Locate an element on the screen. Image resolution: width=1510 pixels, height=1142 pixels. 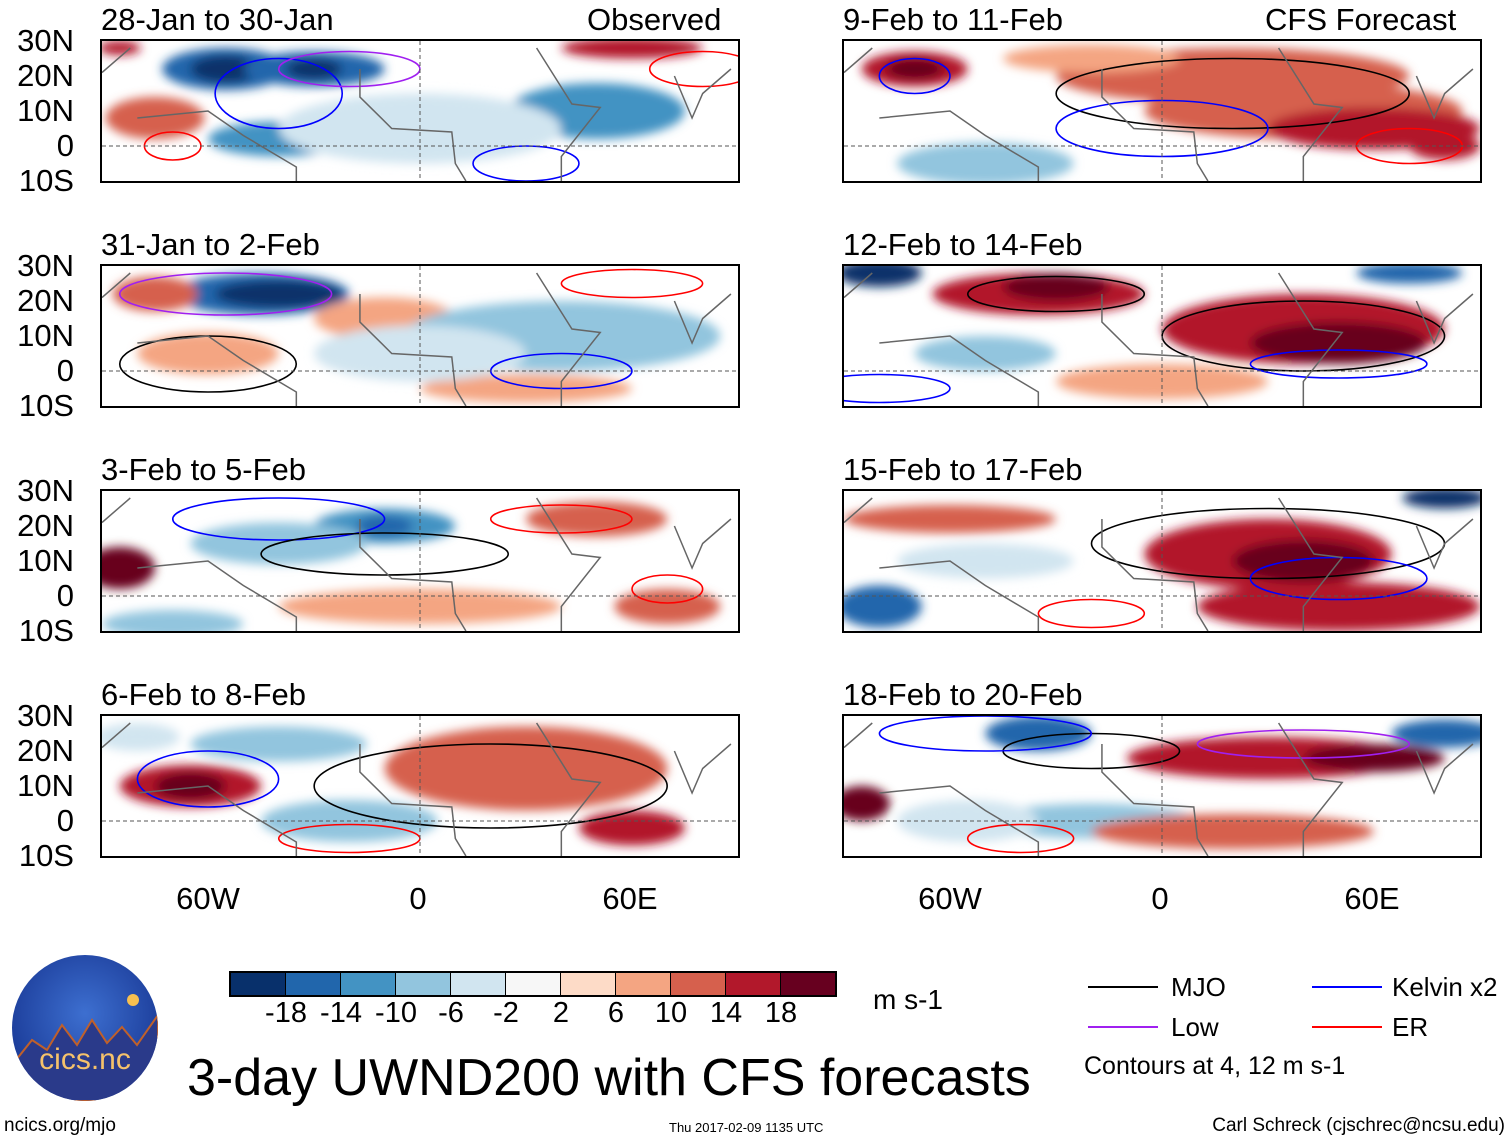
panel-title: 6-Feb to 8-Feb is located at coordinates (204, 694).